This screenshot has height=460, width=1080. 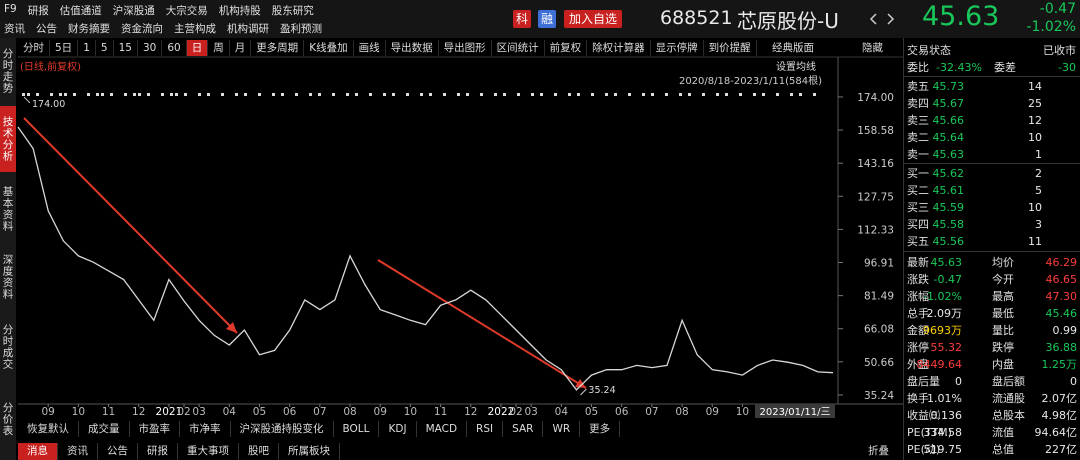 What do you see at coordinates (600, 429) in the screenshot?
I see `indicator-tab: 更多` at bounding box center [600, 429].